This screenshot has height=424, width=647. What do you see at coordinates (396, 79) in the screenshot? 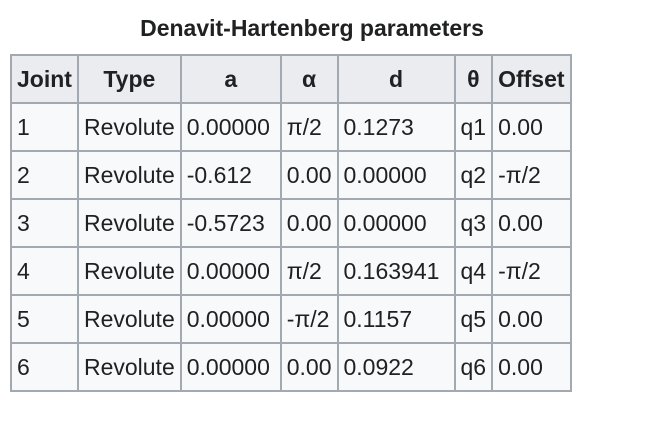
I see `header-d: d` at bounding box center [396, 79].